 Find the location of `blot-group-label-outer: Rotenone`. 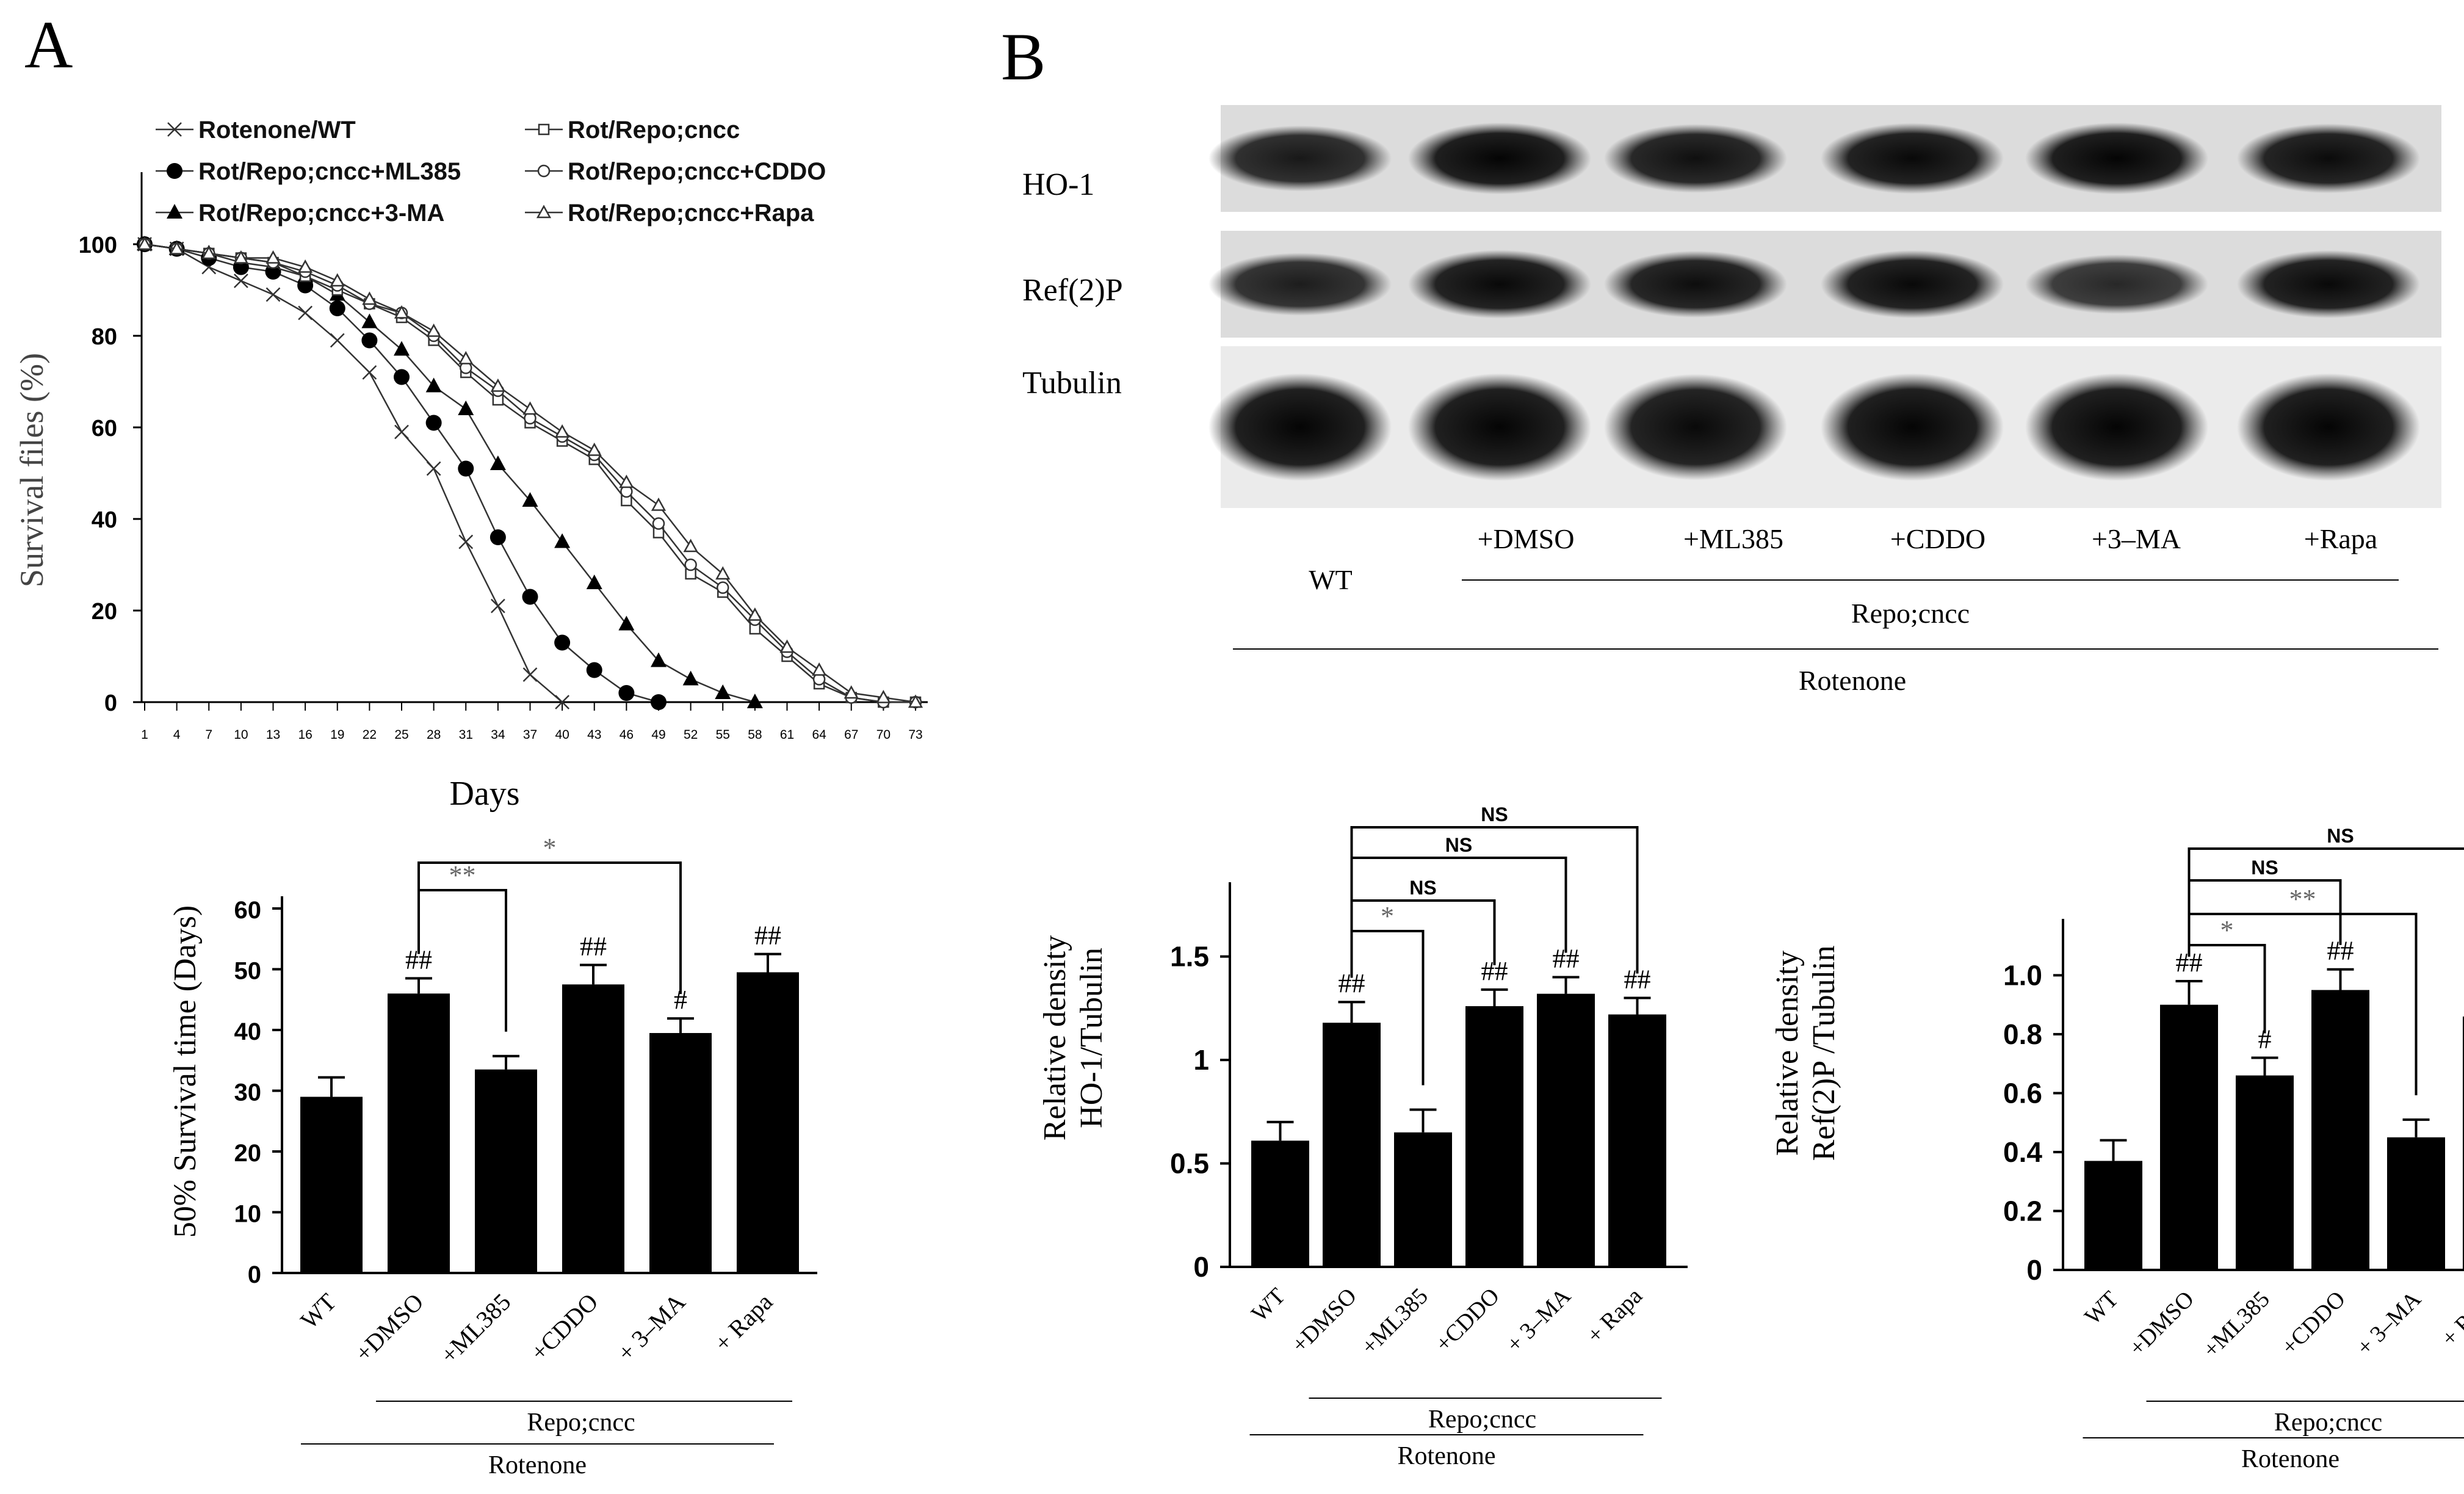

blot-group-label-outer: Rotenone is located at coordinates (1853, 680).